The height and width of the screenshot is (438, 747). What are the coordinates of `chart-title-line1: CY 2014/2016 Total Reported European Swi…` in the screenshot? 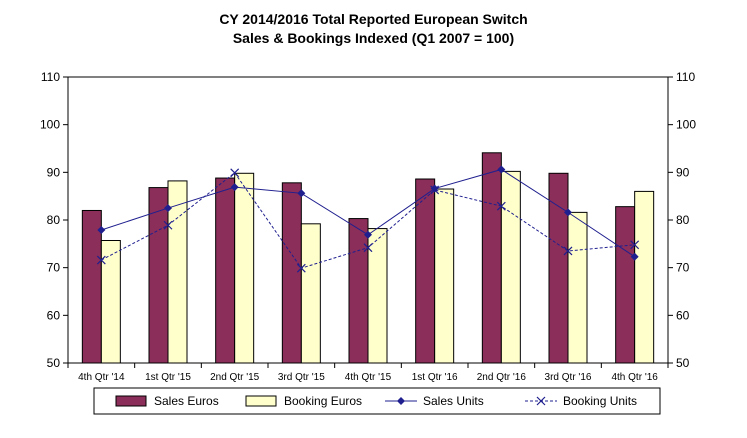 It's located at (373, 19).